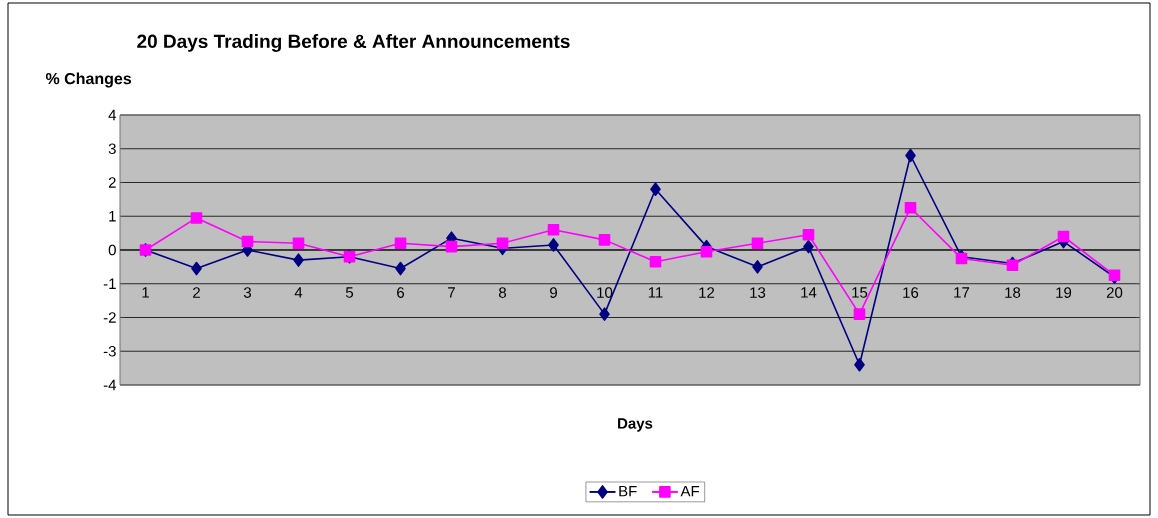  I want to click on chart-title: 20 Days Trading Before & After Announcements, so click(353, 43).